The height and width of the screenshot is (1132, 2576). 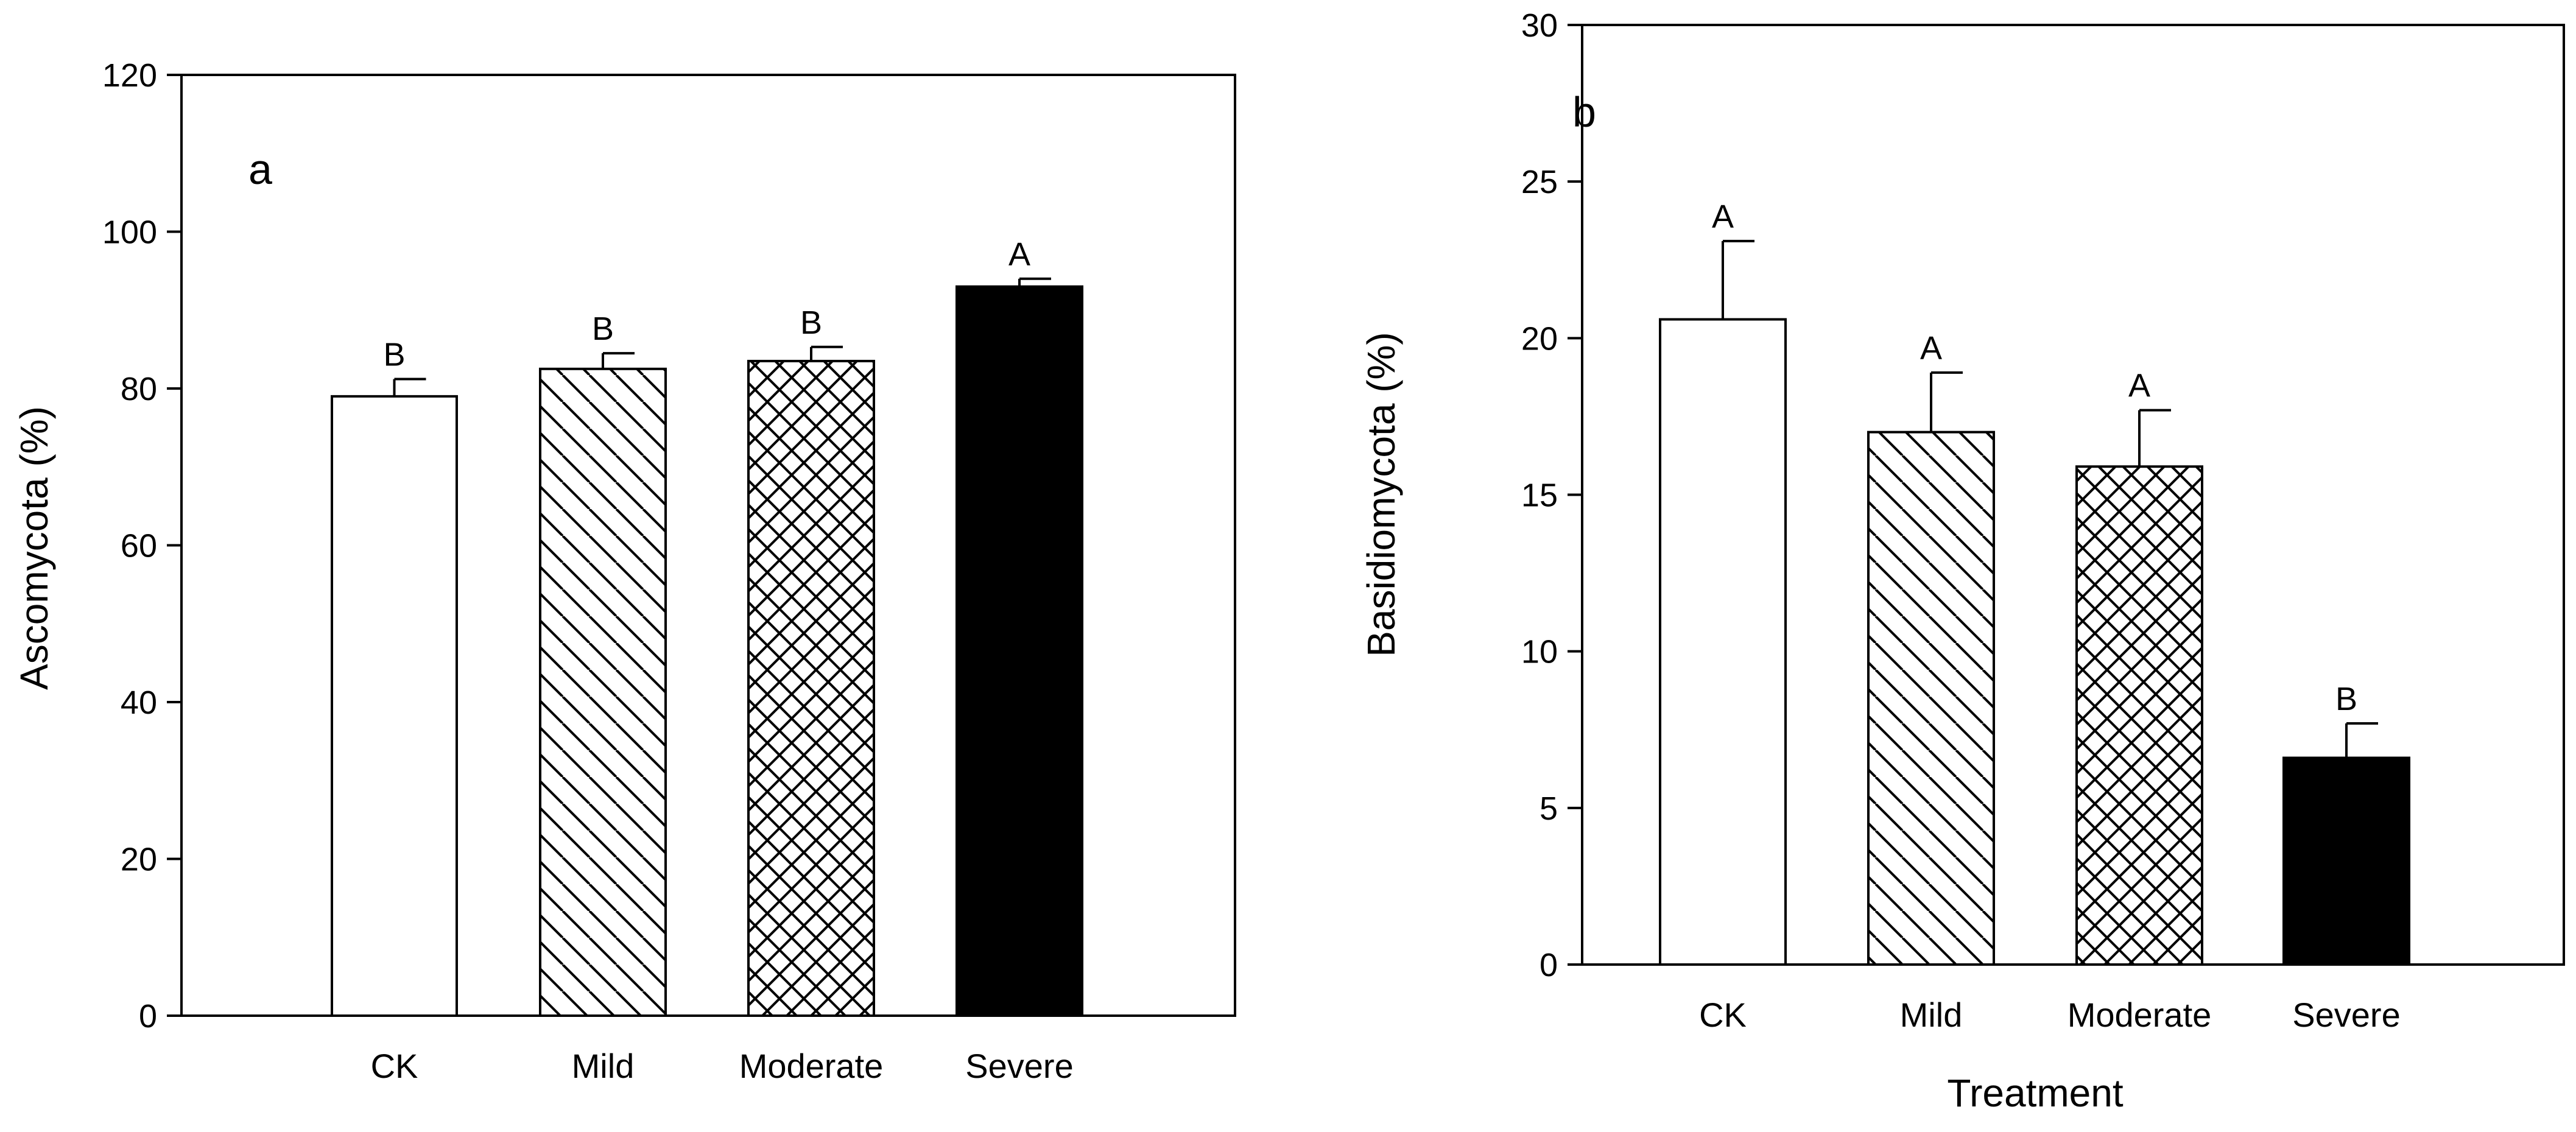 What do you see at coordinates (1584, 112) in the screenshot?
I see `panel-letter: b` at bounding box center [1584, 112].